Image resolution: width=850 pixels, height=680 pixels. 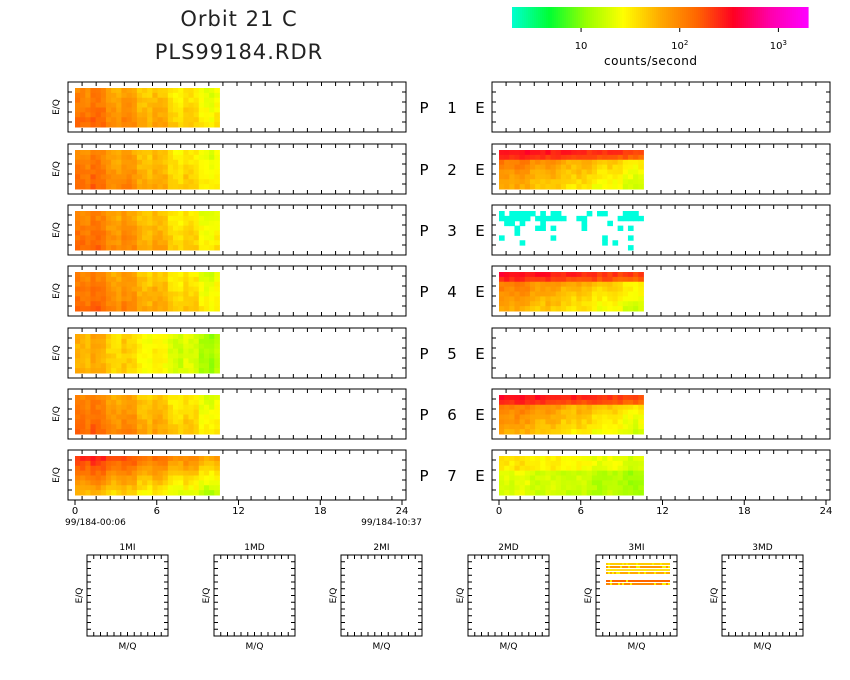 I want to click on row-p-label: P, so click(x=423, y=292).